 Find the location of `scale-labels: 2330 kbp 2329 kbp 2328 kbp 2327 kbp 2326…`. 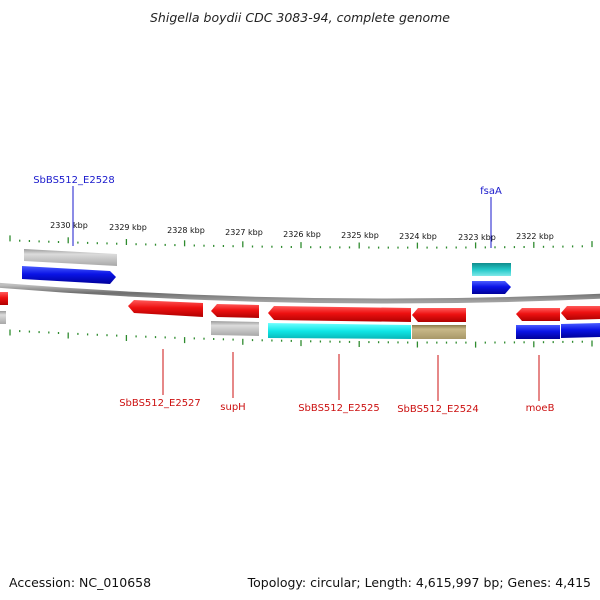

scale-labels: 2330 kbp 2329 kbp 2328 kbp 2327 kbp 2326… is located at coordinates (302, 231).